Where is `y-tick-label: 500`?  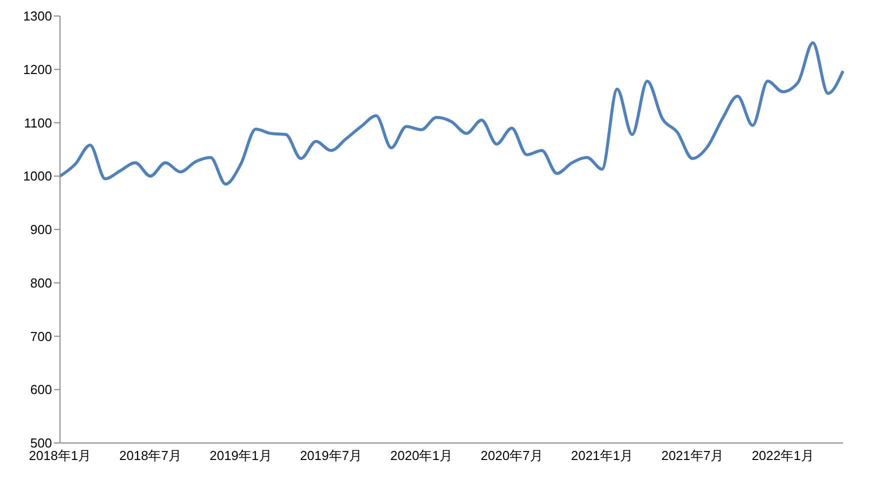 y-tick-label: 500 is located at coordinates (41, 443).